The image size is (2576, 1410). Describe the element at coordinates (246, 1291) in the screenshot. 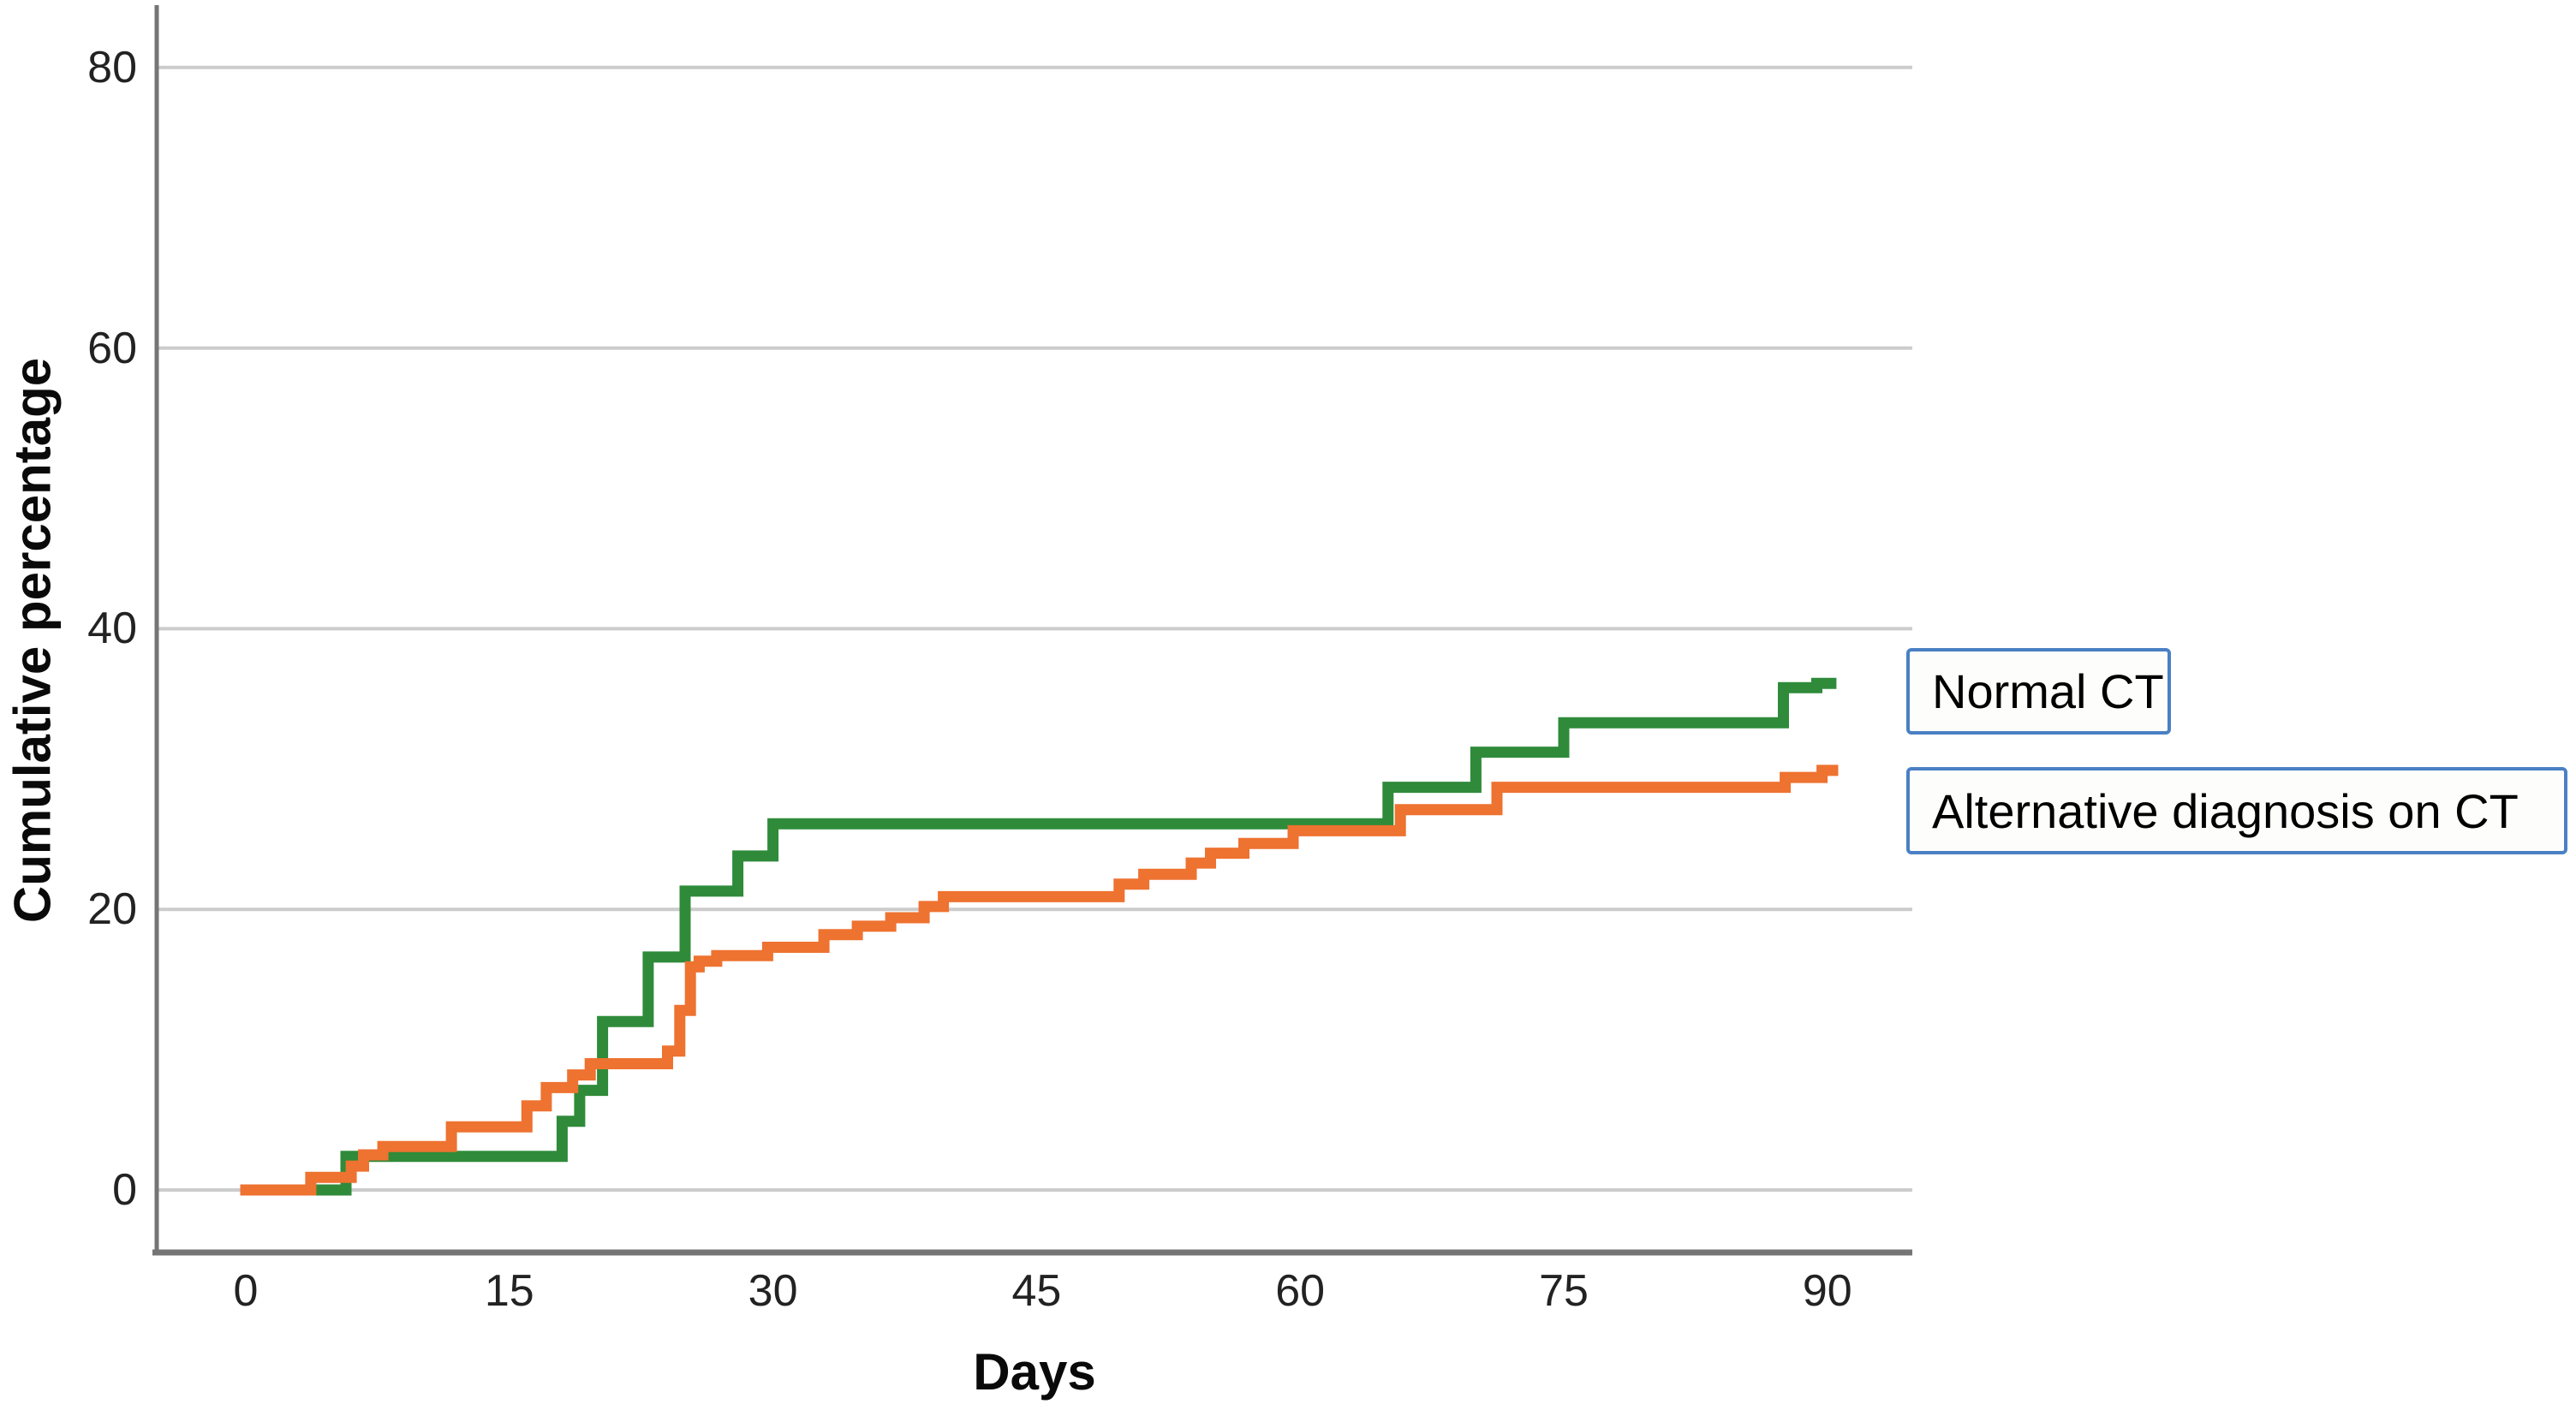

I see `x-tick-label-0: 0` at that location.